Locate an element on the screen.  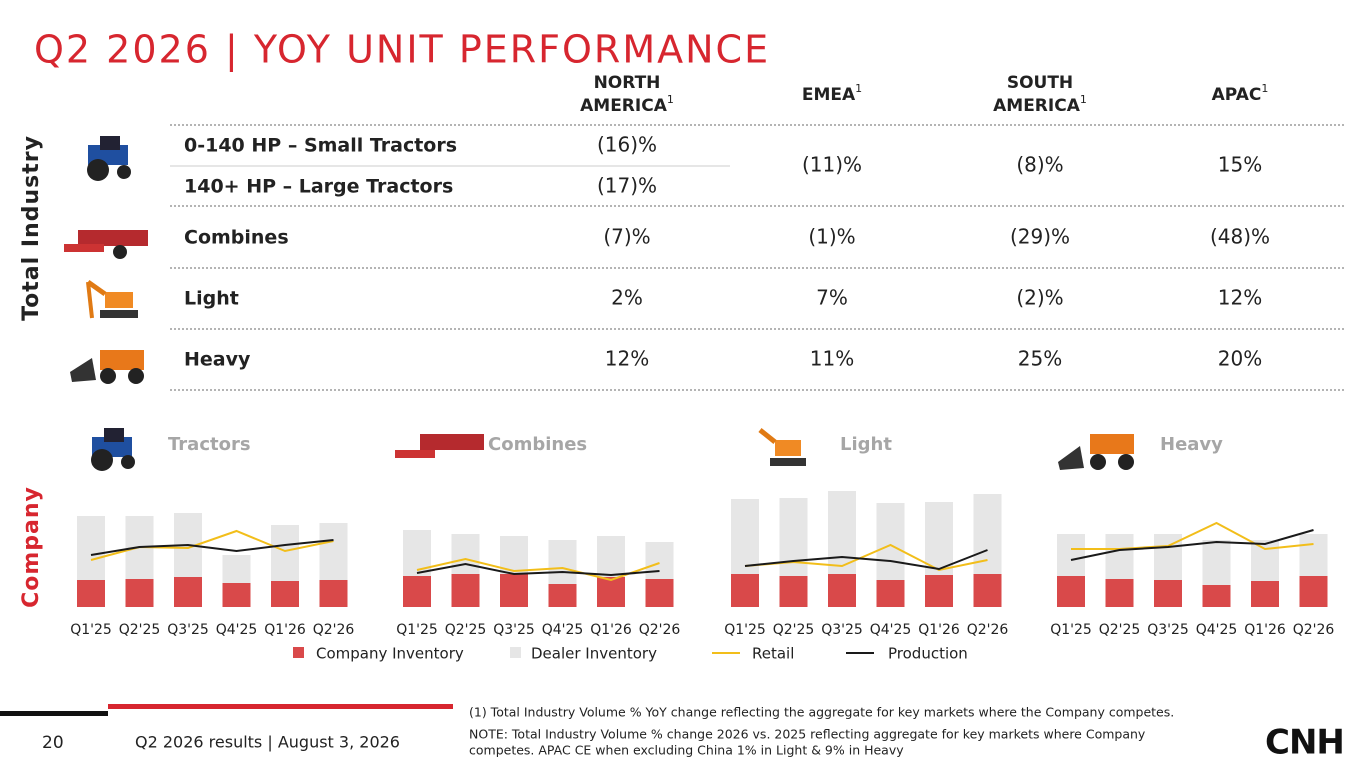
loader-icon is located at coordinates (1096, 452).